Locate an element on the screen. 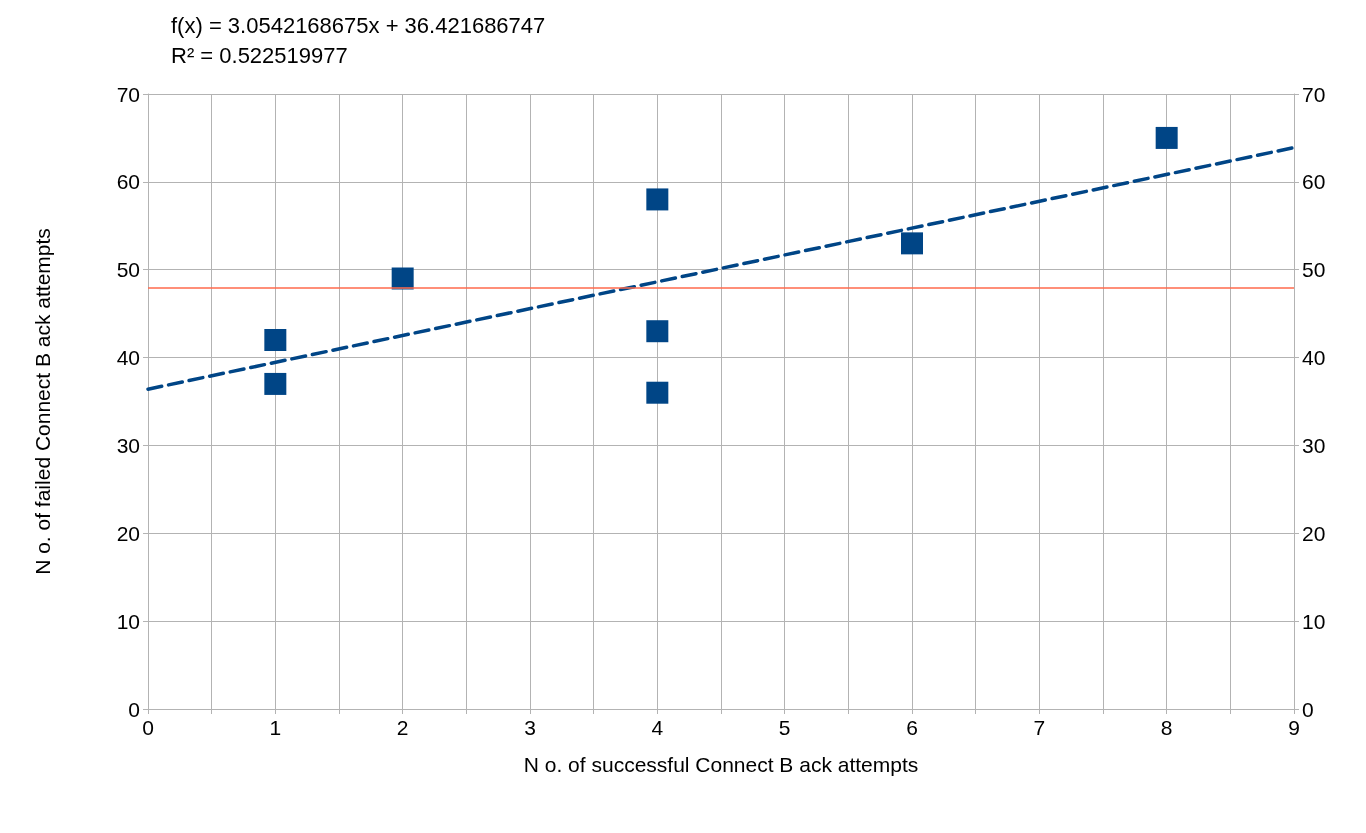  y-tick-label: 40 is located at coordinates (128, 358).